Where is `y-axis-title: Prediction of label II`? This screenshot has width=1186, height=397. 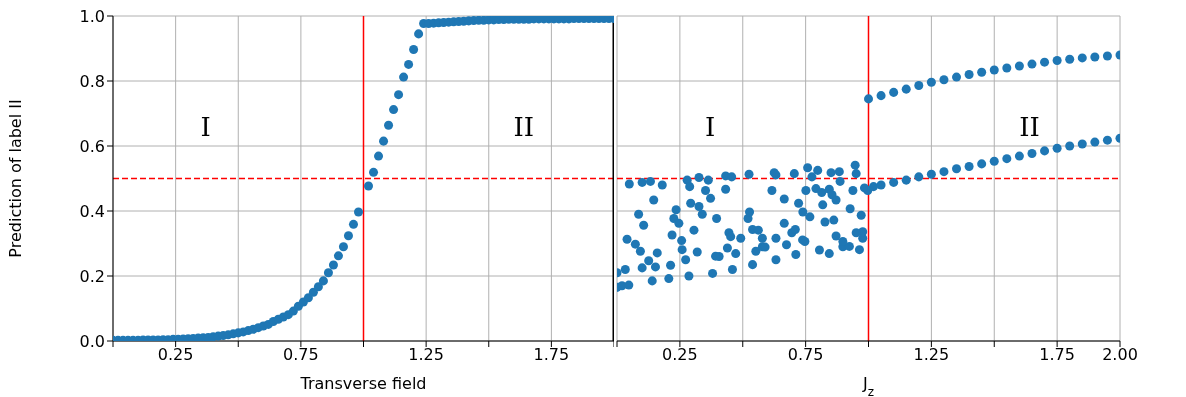
y-axis-title: Prediction of label II is located at coordinates (15, 178).